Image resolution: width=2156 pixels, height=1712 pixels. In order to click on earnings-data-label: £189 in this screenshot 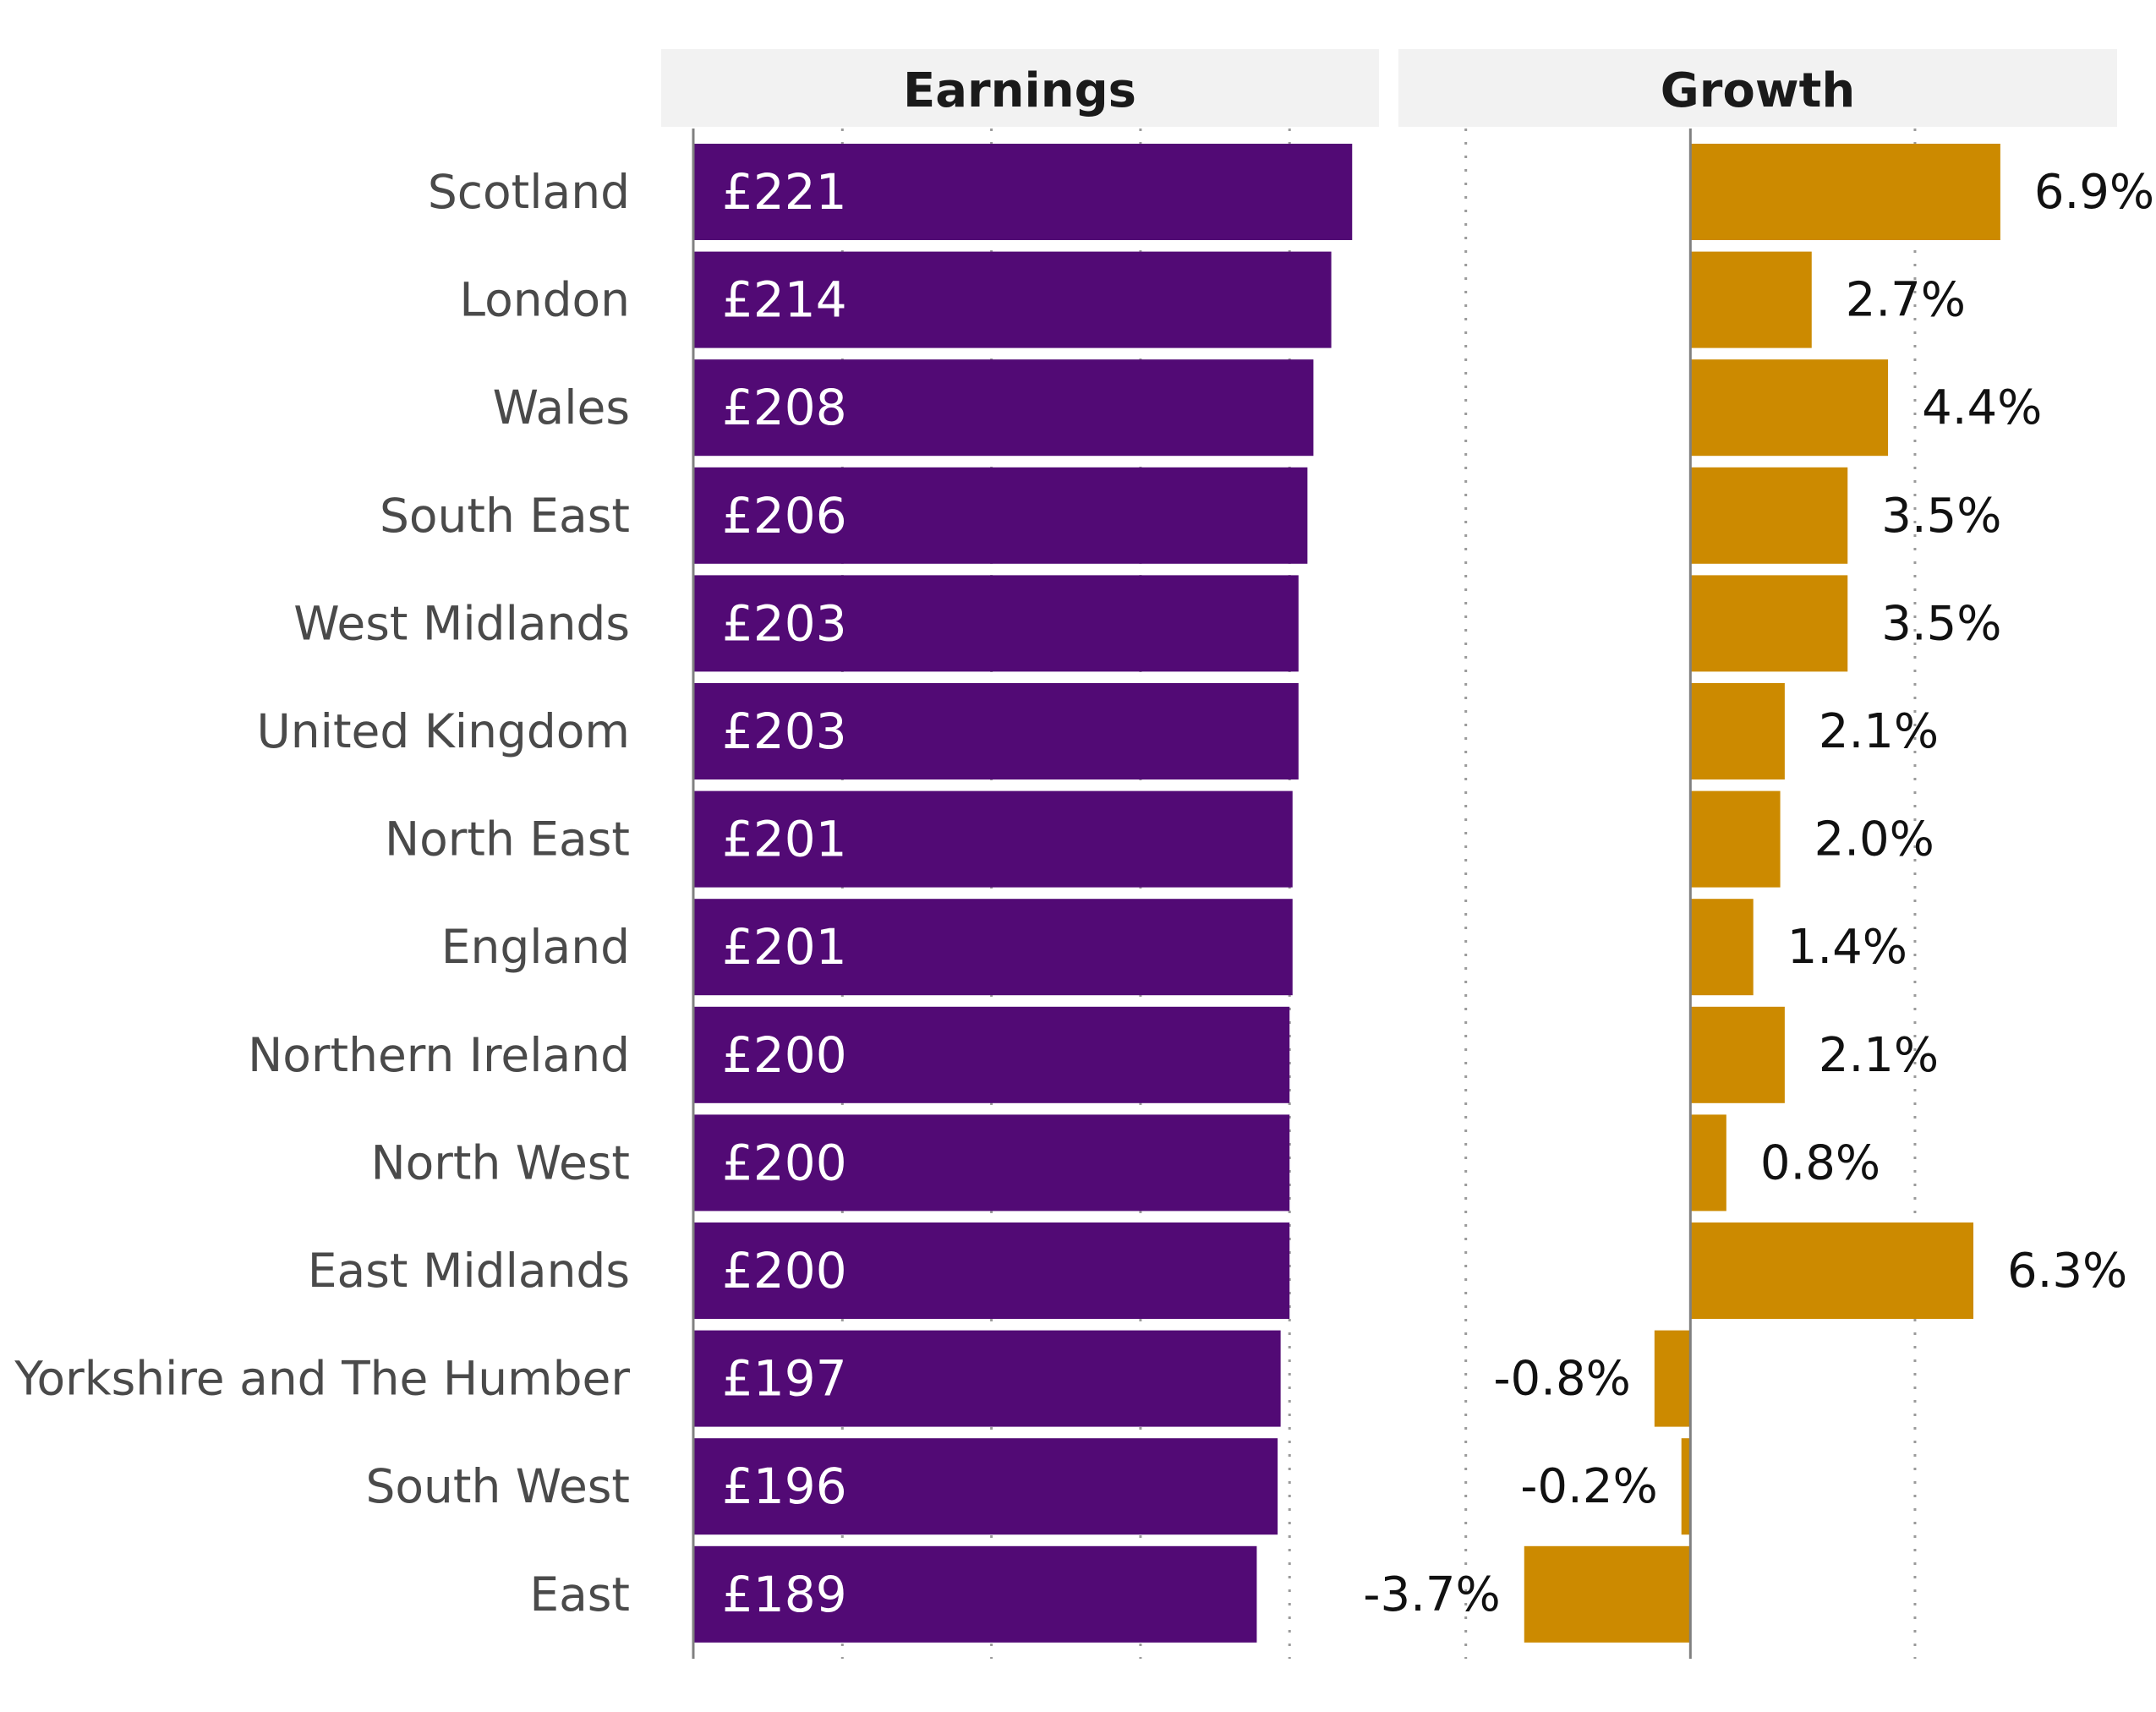, I will do `click(784, 1594)`.